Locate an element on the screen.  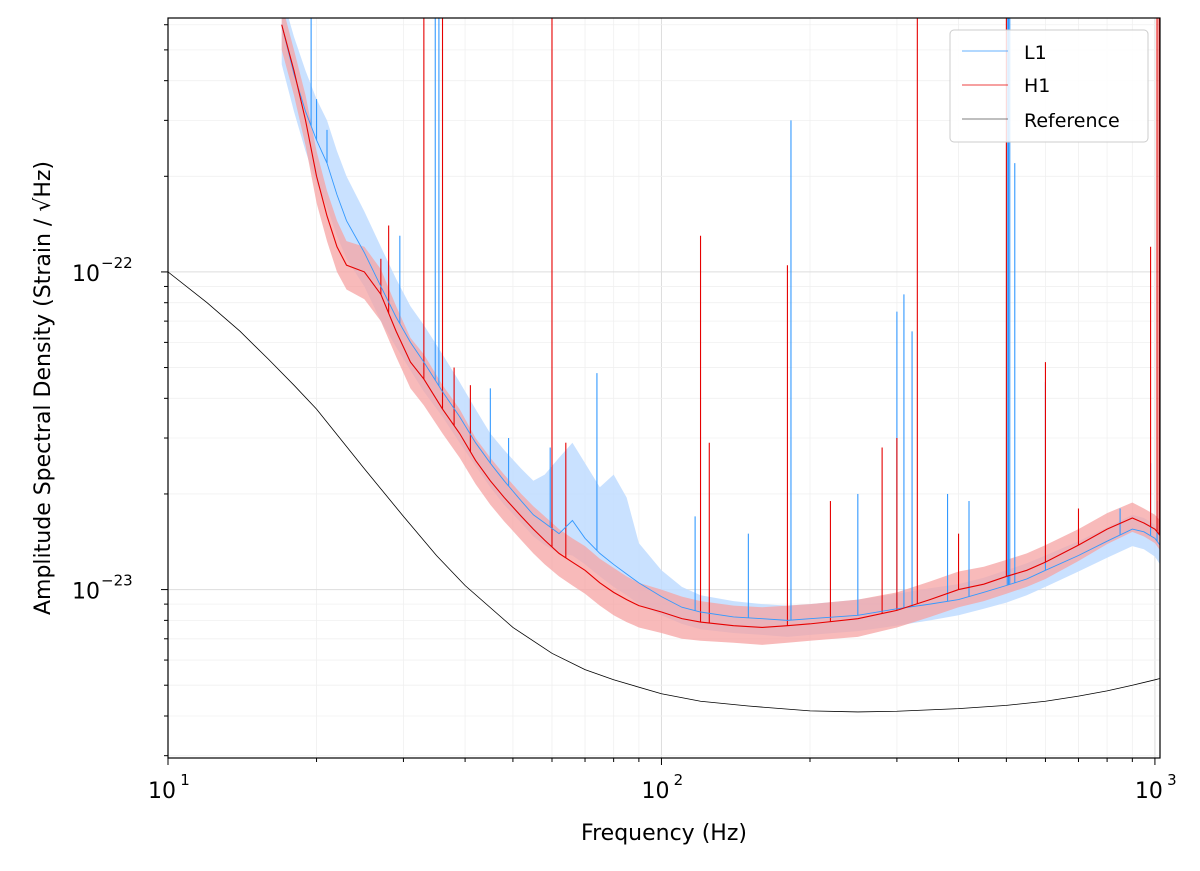
y-tick-exponent: −22 is located at coordinates (117, 263).